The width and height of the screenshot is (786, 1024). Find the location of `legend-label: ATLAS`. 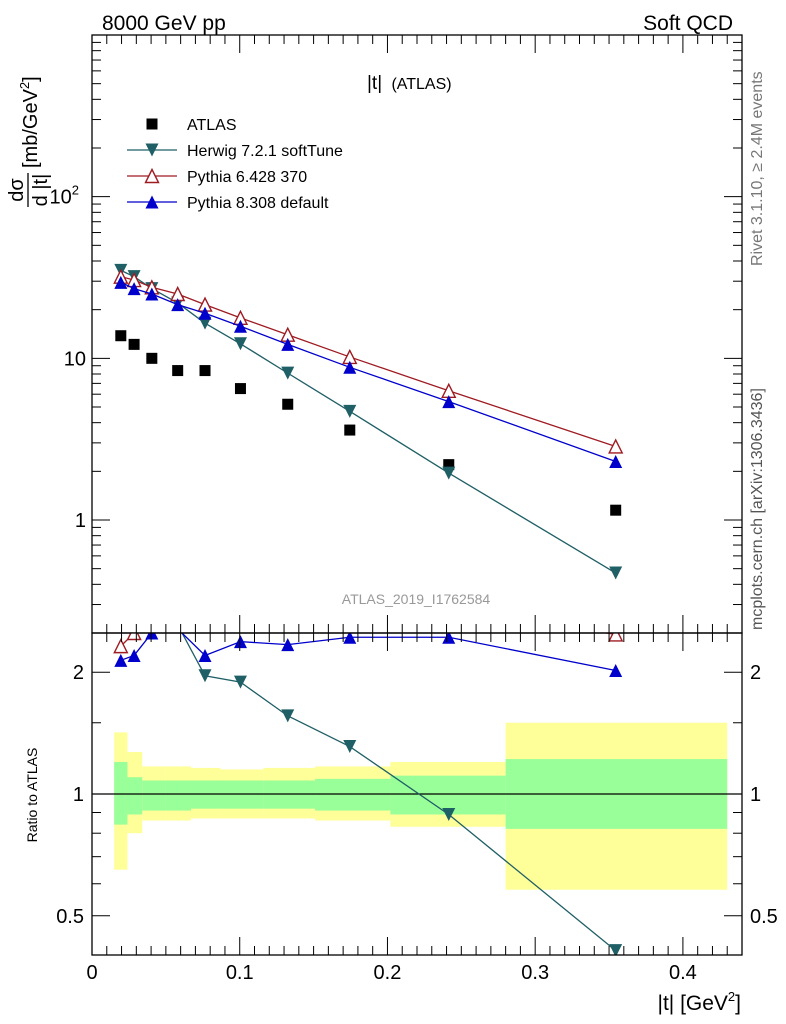

legend-label: ATLAS is located at coordinates (212, 125).